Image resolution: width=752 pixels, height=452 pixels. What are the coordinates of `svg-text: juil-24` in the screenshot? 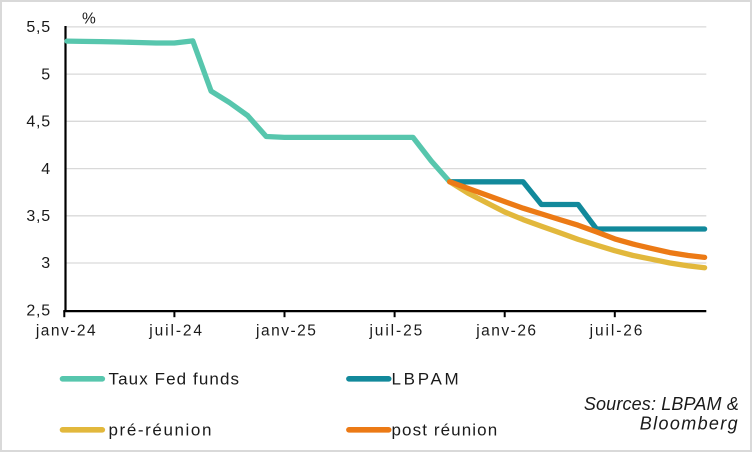 It's located at (176, 331).